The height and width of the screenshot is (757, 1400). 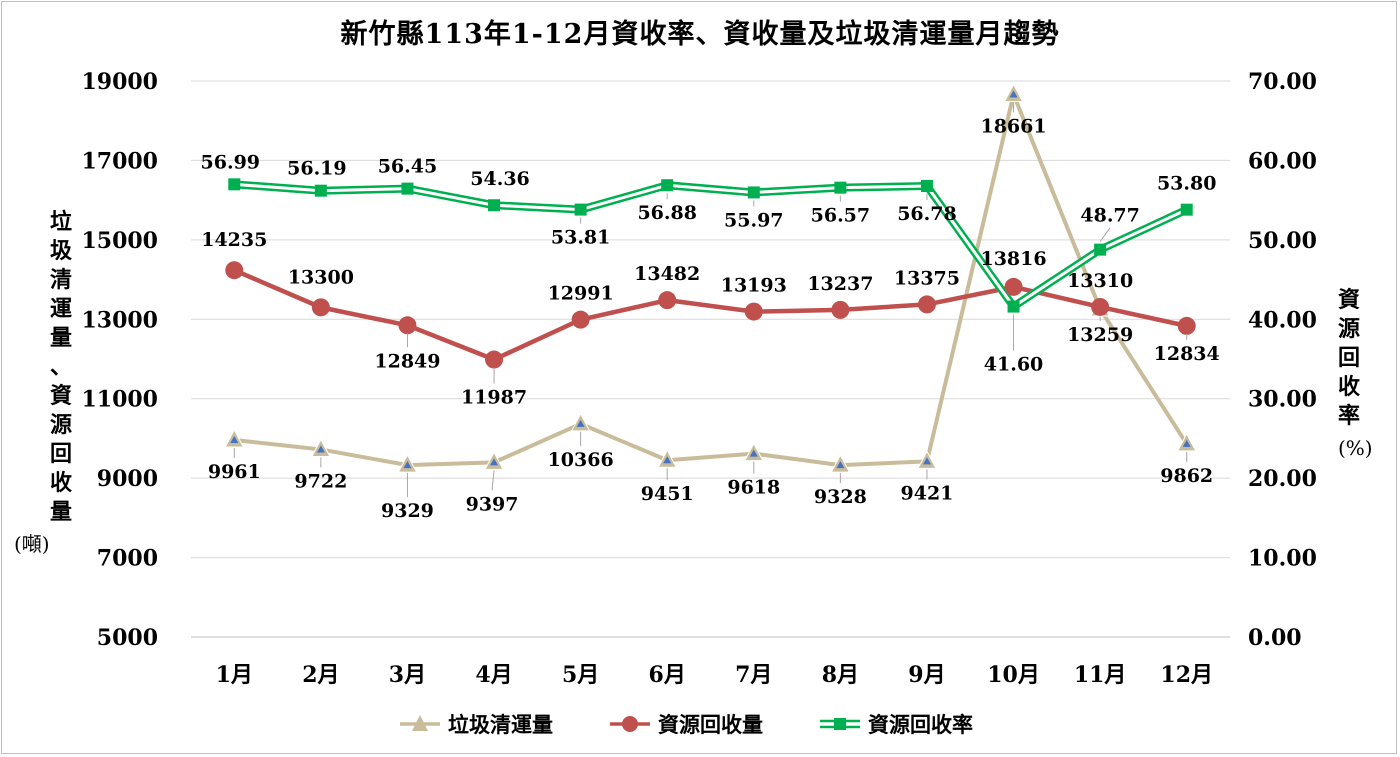 What do you see at coordinates (321, 277) in the screenshot?
I see `data-label-recycle-amount: 13300` at bounding box center [321, 277].